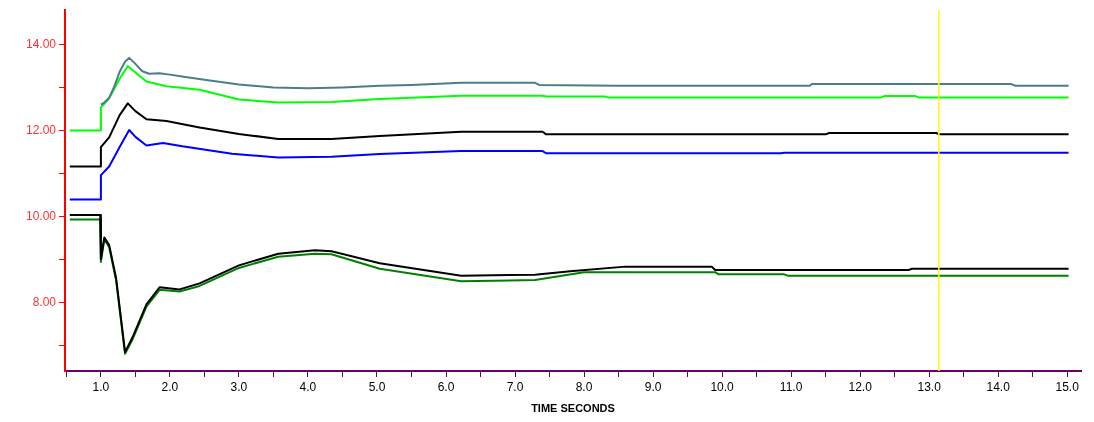  I want to click on x-tick-label: 1.0, so click(101, 386).